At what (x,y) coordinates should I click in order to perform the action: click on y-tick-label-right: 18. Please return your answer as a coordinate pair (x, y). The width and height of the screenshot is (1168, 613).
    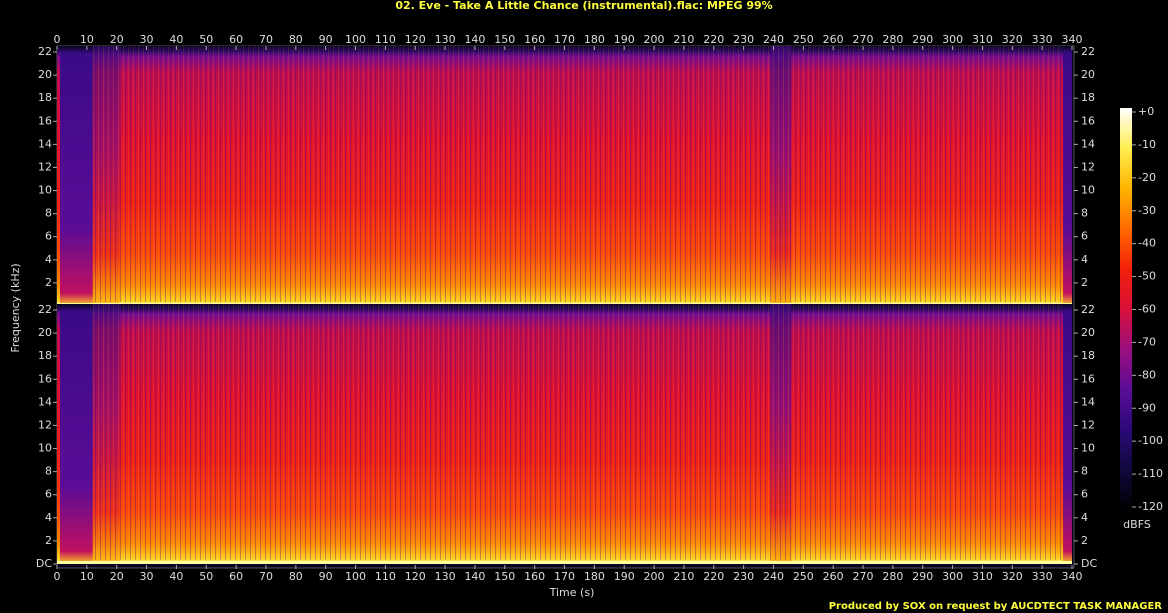
    Looking at the image, I should click on (1088, 97).